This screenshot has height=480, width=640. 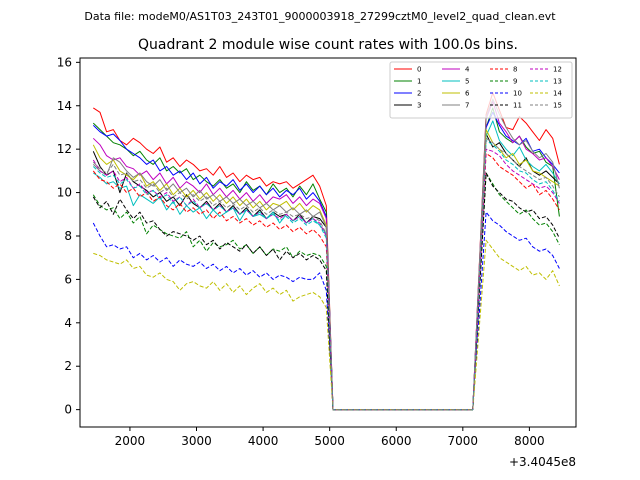 I want to click on x-tick-label: 7000, so click(x=463, y=441).